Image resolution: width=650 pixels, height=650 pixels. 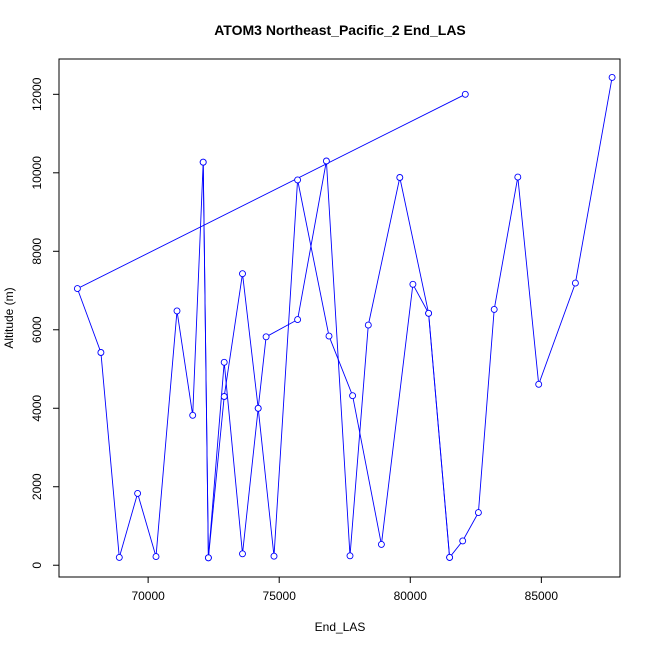 I want to click on y-tick-label: 4000, so click(x=37, y=408).